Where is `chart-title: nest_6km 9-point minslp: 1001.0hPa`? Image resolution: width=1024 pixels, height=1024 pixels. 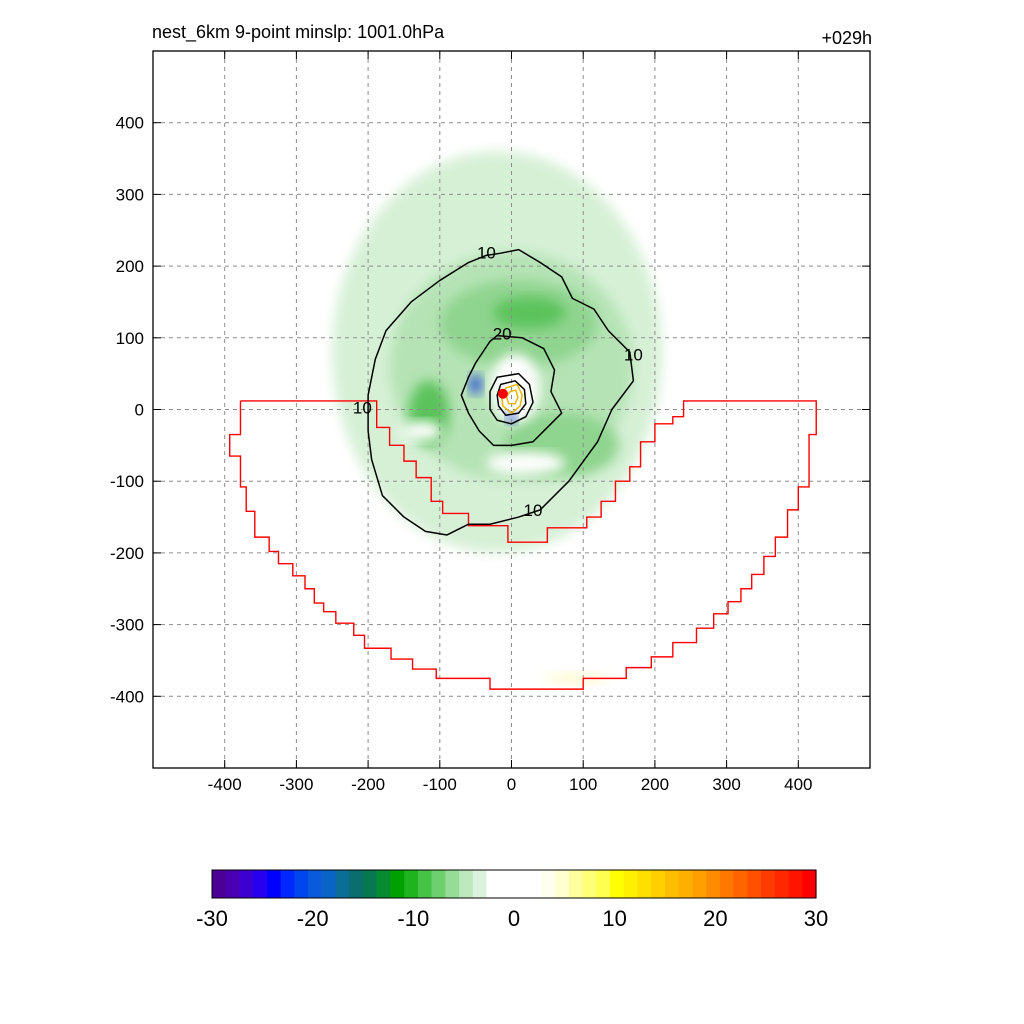 chart-title: nest_6km 9-point minslp: 1001.0hPa is located at coordinates (298, 32).